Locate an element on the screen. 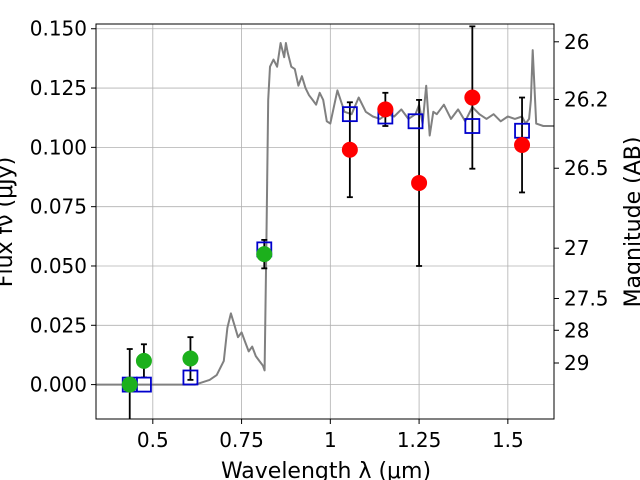 This screenshot has height=480, width=640. y-tick-label: 0.025 is located at coordinates (58, 325).